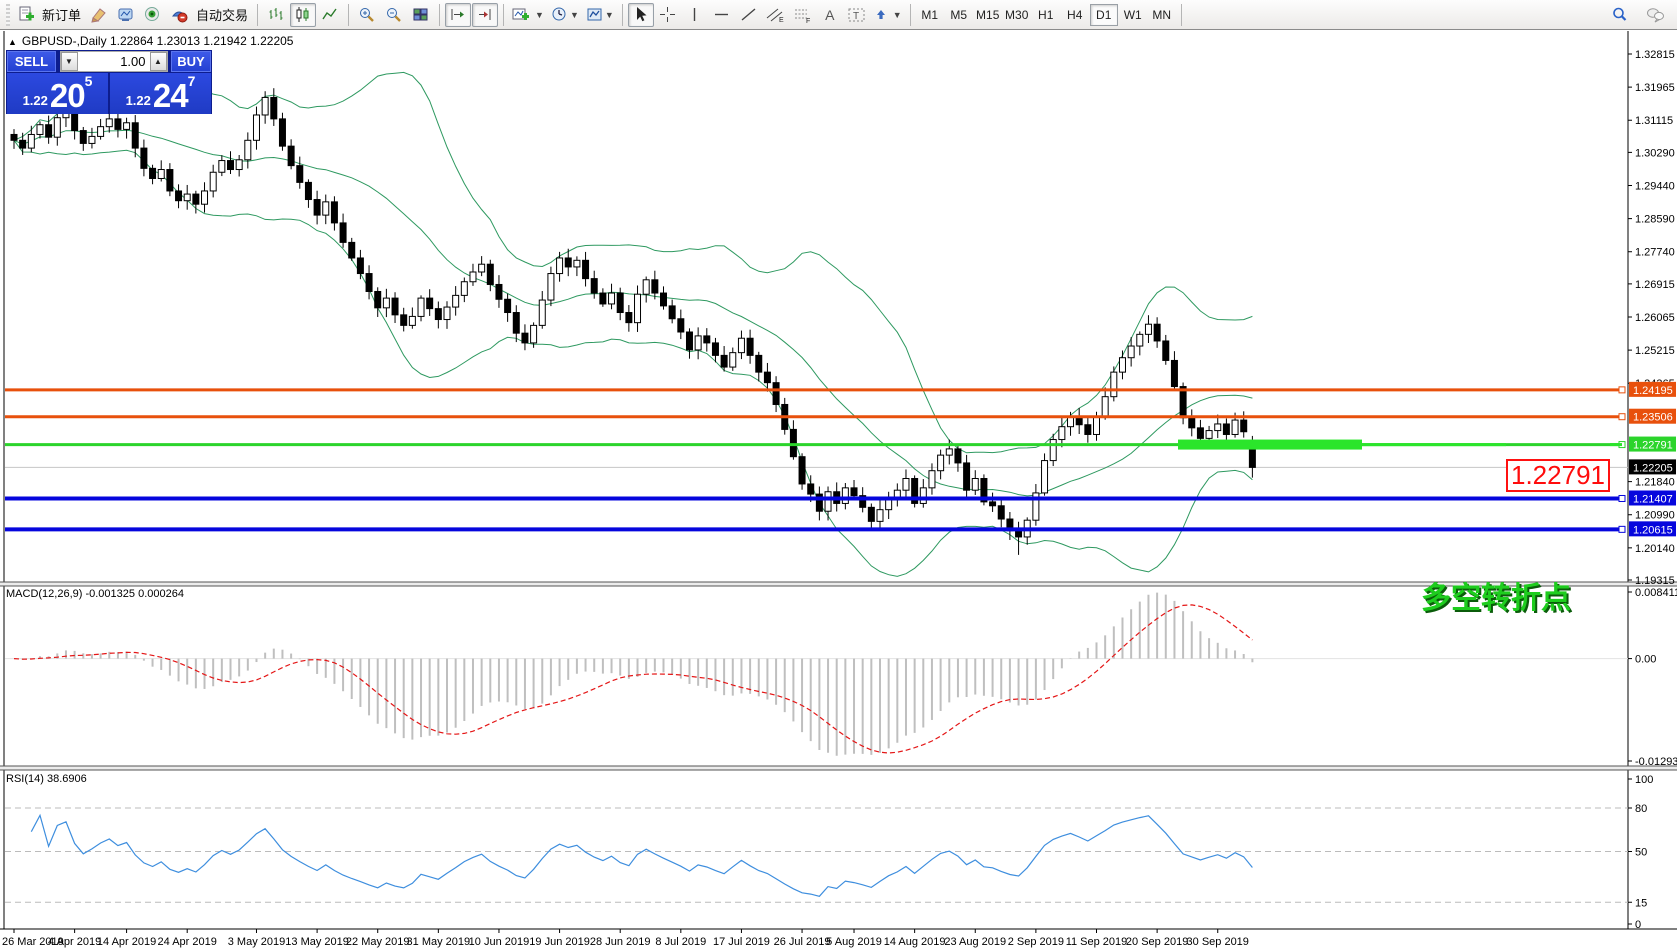 This screenshot has width=1677, height=951. Describe the element at coordinates (1655, 253) in the screenshot. I see `svg-text: 1.27740` at that location.